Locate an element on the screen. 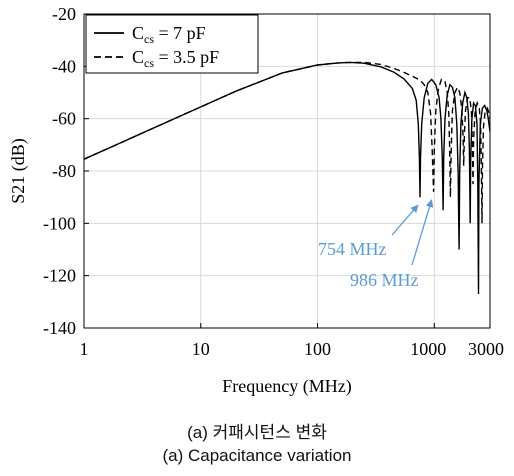 This screenshot has height=476, width=514. x-axis-label: Frequency (MHz) is located at coordinates (286, 386).